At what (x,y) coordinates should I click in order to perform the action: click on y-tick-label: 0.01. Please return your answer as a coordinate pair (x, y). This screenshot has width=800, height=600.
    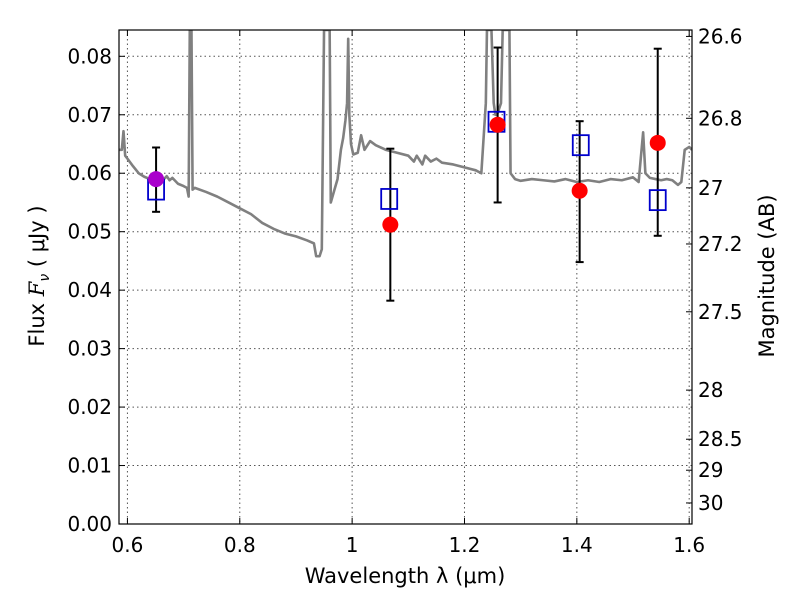
    Looking at the image, I should click on (89, 466).